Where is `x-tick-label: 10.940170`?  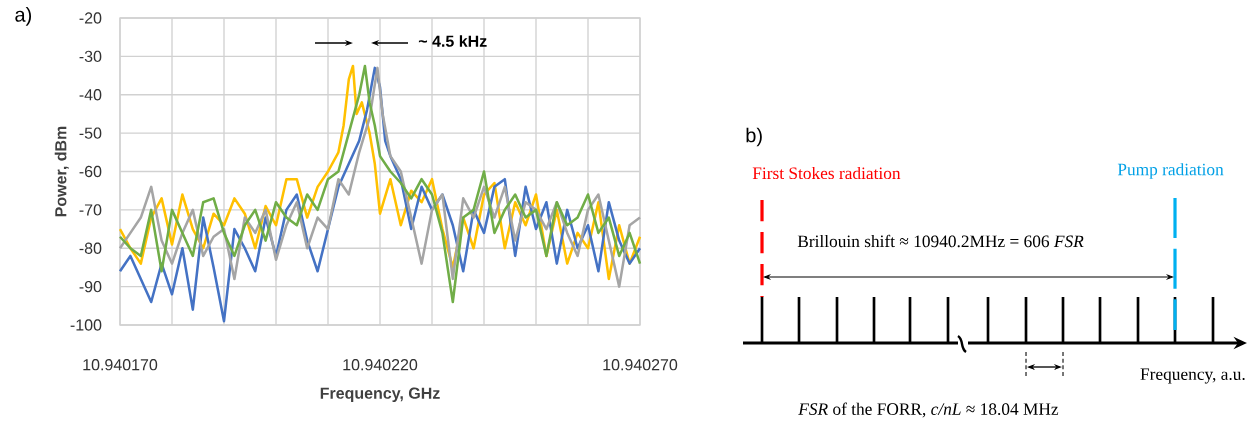
x-tick-label: 10.940170 is located at coordinates (120, 365).